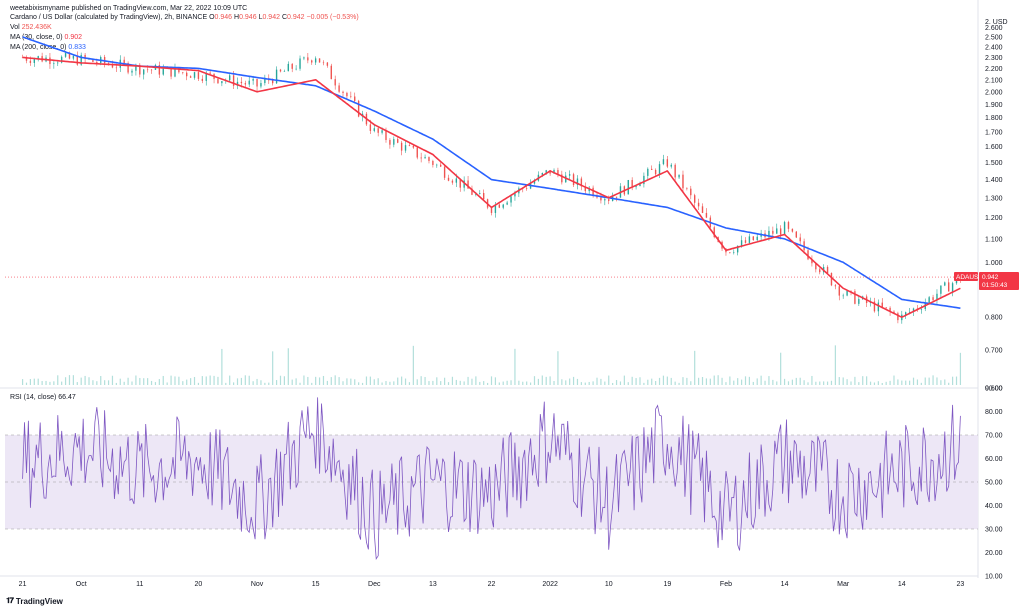  Describe the element at coordinates (994, 239) in the screenshot. I see `price-tick-label: 1.100` at that location.